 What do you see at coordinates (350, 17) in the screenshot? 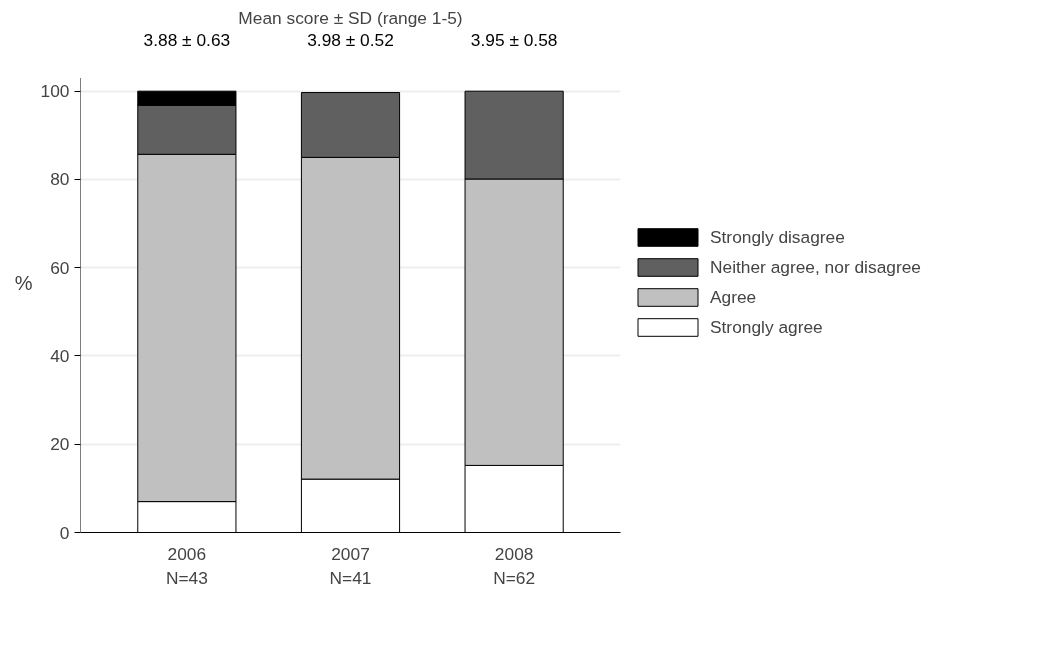
I see `chart-title: Mean score ± SD (range 1-5)` at bounding box center [350, 17].